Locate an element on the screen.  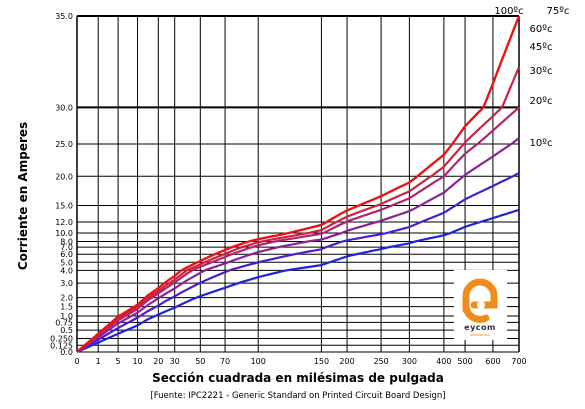
x-tick-label: 200 is located at coordinates (346, 361).